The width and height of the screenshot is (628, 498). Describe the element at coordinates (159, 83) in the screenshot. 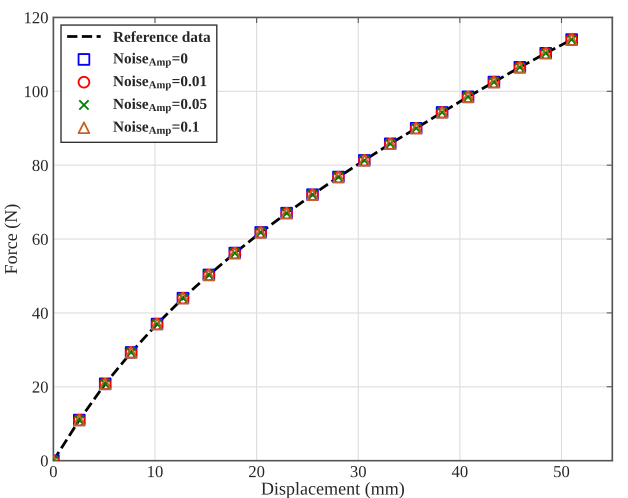

I see `legend-label: Noise$_{Amp}$=0.01` at that location.